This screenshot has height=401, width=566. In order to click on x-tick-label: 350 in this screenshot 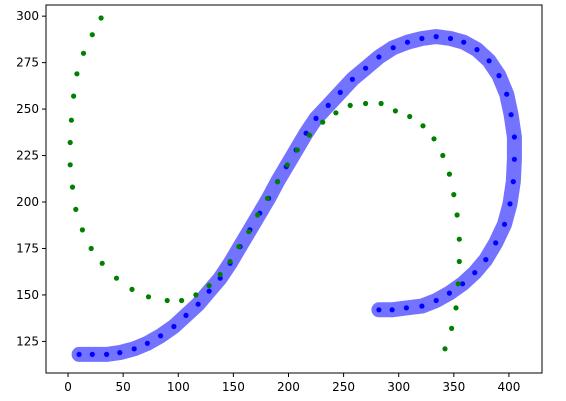, I will do `click(453, 387)`.